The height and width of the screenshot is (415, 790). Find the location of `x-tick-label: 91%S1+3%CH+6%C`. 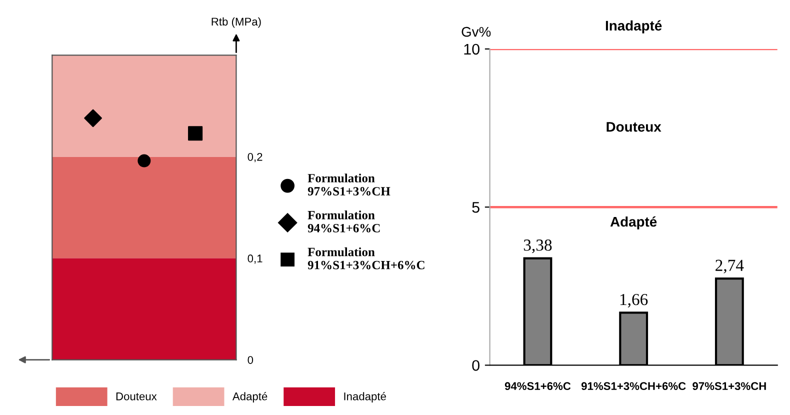

x-tick-label: 91%S1+3%CH+6%C is located at coordinates (633, 386).